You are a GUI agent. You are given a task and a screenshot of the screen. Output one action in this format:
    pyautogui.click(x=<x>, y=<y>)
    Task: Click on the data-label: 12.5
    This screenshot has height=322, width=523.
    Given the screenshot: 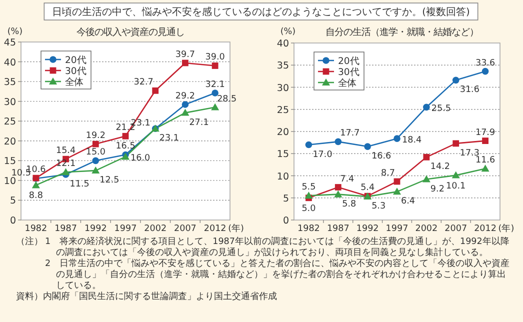 What is the action you would take?
    pyautogui.click(x=110, y=181)
    